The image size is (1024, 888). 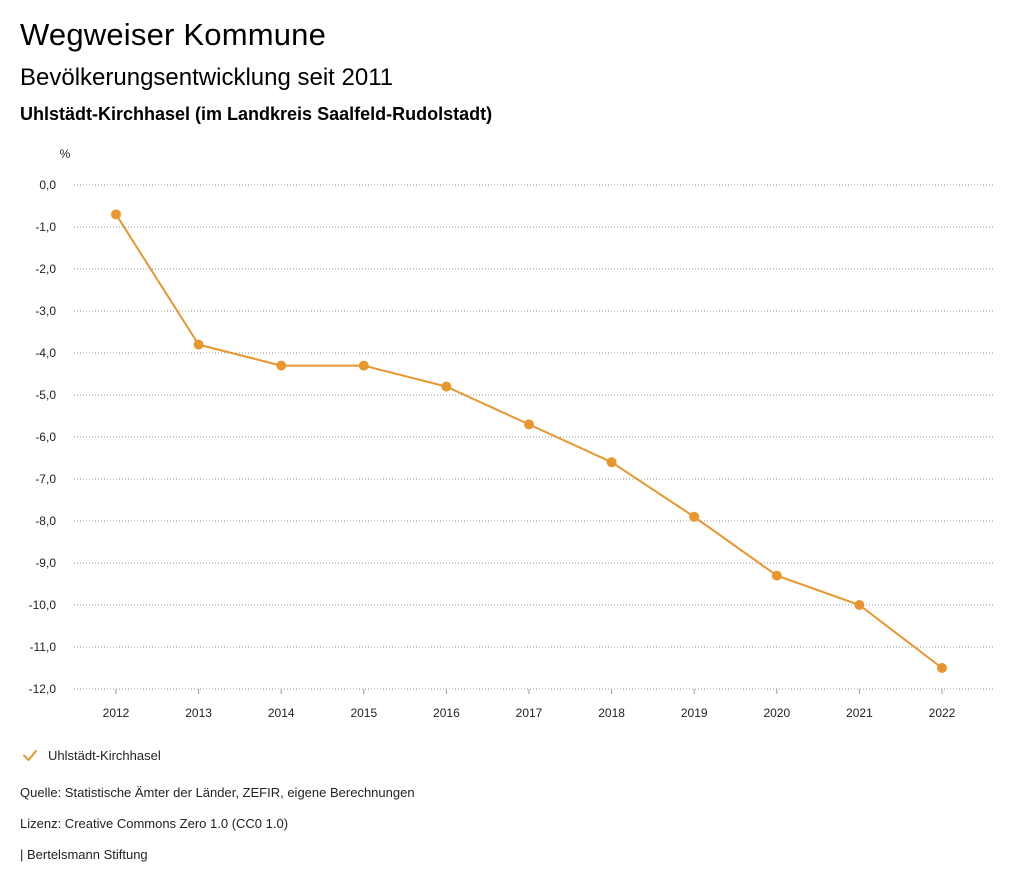 I want to click on x-tick-label: 2018, so click(x=611, y=713).